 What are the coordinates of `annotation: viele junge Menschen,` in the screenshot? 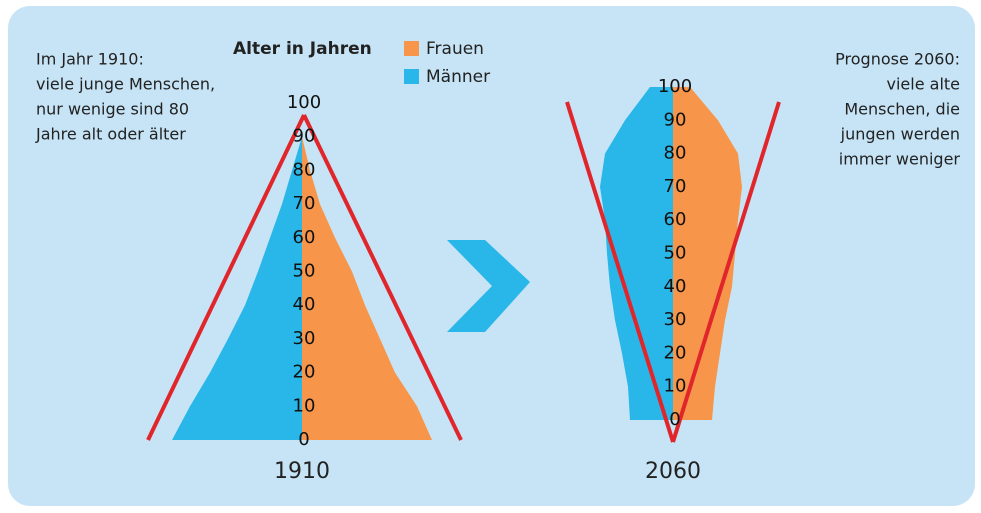 It's located at (125, 84).